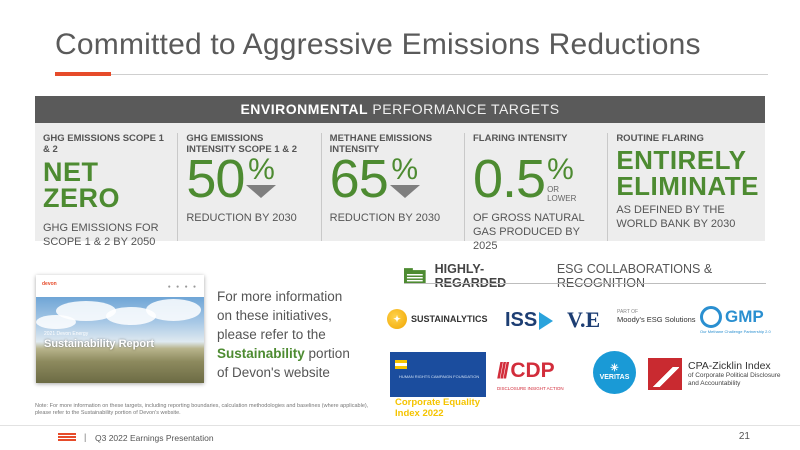  Describe the element at coordinates (676, 217) in the screenshot. I see `target-description: AS DEFINED BY THE WORLD BANK BY 2030` at that location.